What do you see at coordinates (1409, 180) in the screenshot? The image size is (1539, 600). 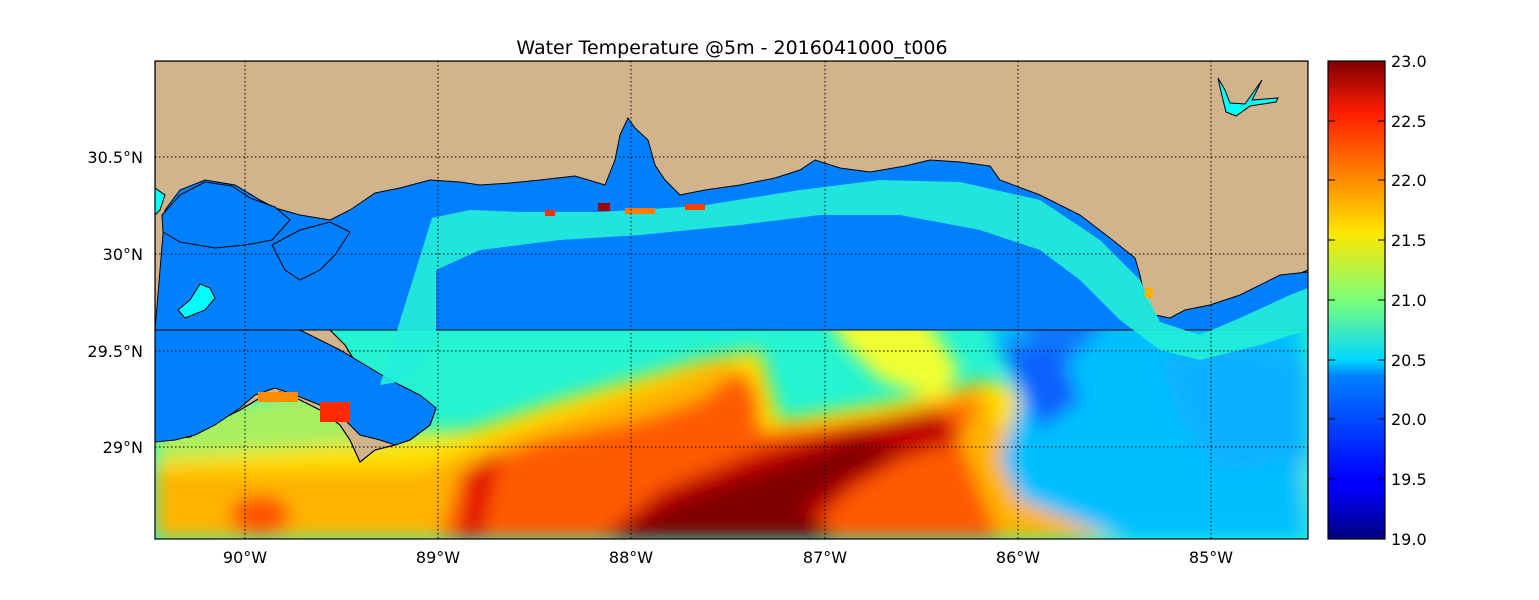 I see `colorbar-tick-label: 22.0` at bounding box center [1409, 180].